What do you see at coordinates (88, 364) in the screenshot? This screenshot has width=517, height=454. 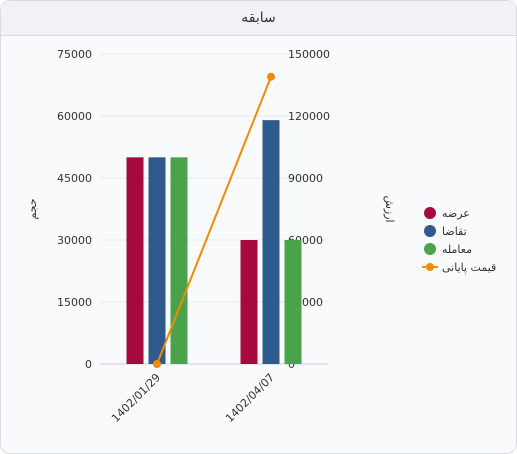 I see `y-left-tick-label: 0` at bounding box center [88, 364].